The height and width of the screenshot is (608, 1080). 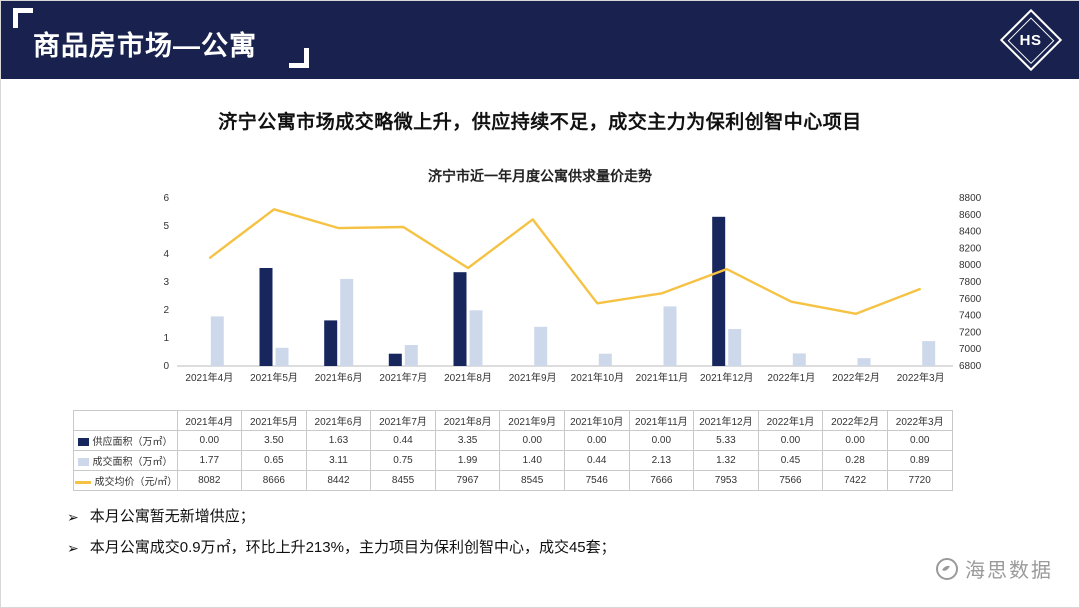 I want to click on table-value-cell: 7566, so click(x=790, y=480).